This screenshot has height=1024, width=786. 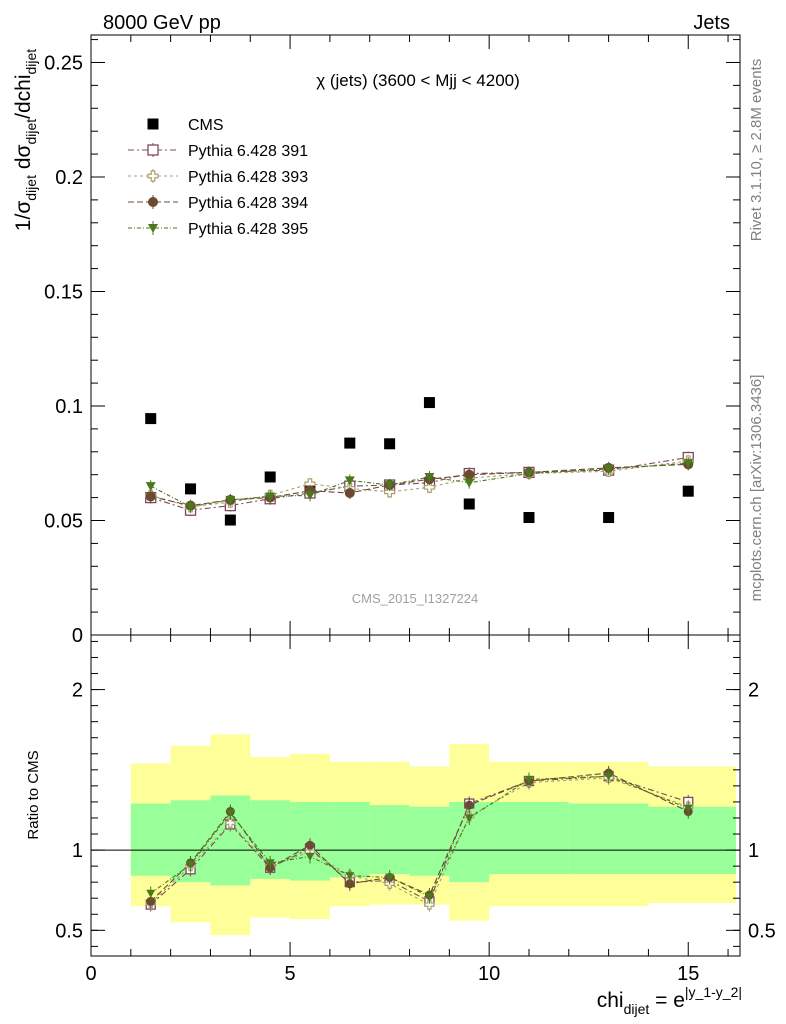 What do you see at coordinates (290, 974) in the screenshot?
I see `ratio-xtick-label: 5` at bounding box center [290, 974].